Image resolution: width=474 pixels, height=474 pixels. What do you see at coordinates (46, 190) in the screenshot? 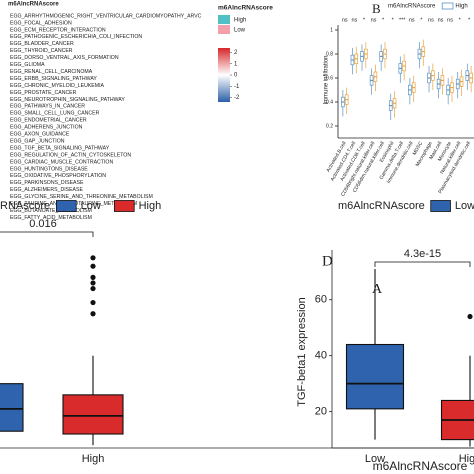
I see `row-label: EGG_ALZHEIMERS_DISEASE` at bounding box center [46, 190].